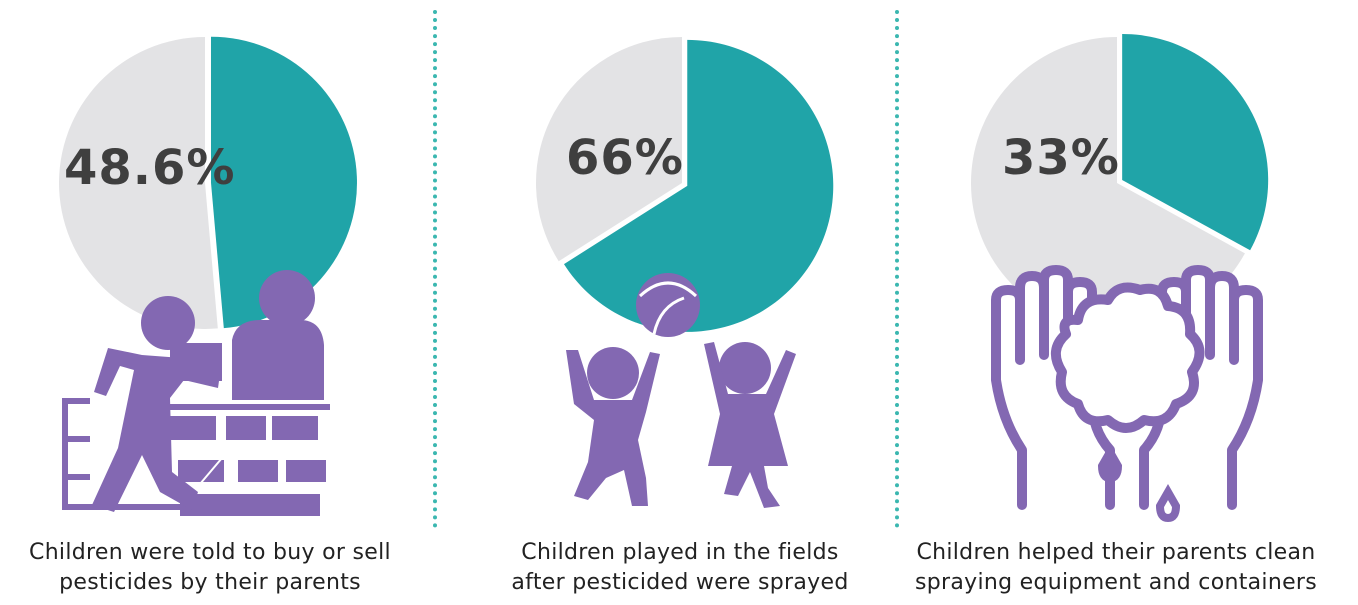  What do you see at coordinates (1116, 552) in the screenshot?
I see `caption-3-line-1: Children helped their parents clean` at bounding box center [1116, 552].